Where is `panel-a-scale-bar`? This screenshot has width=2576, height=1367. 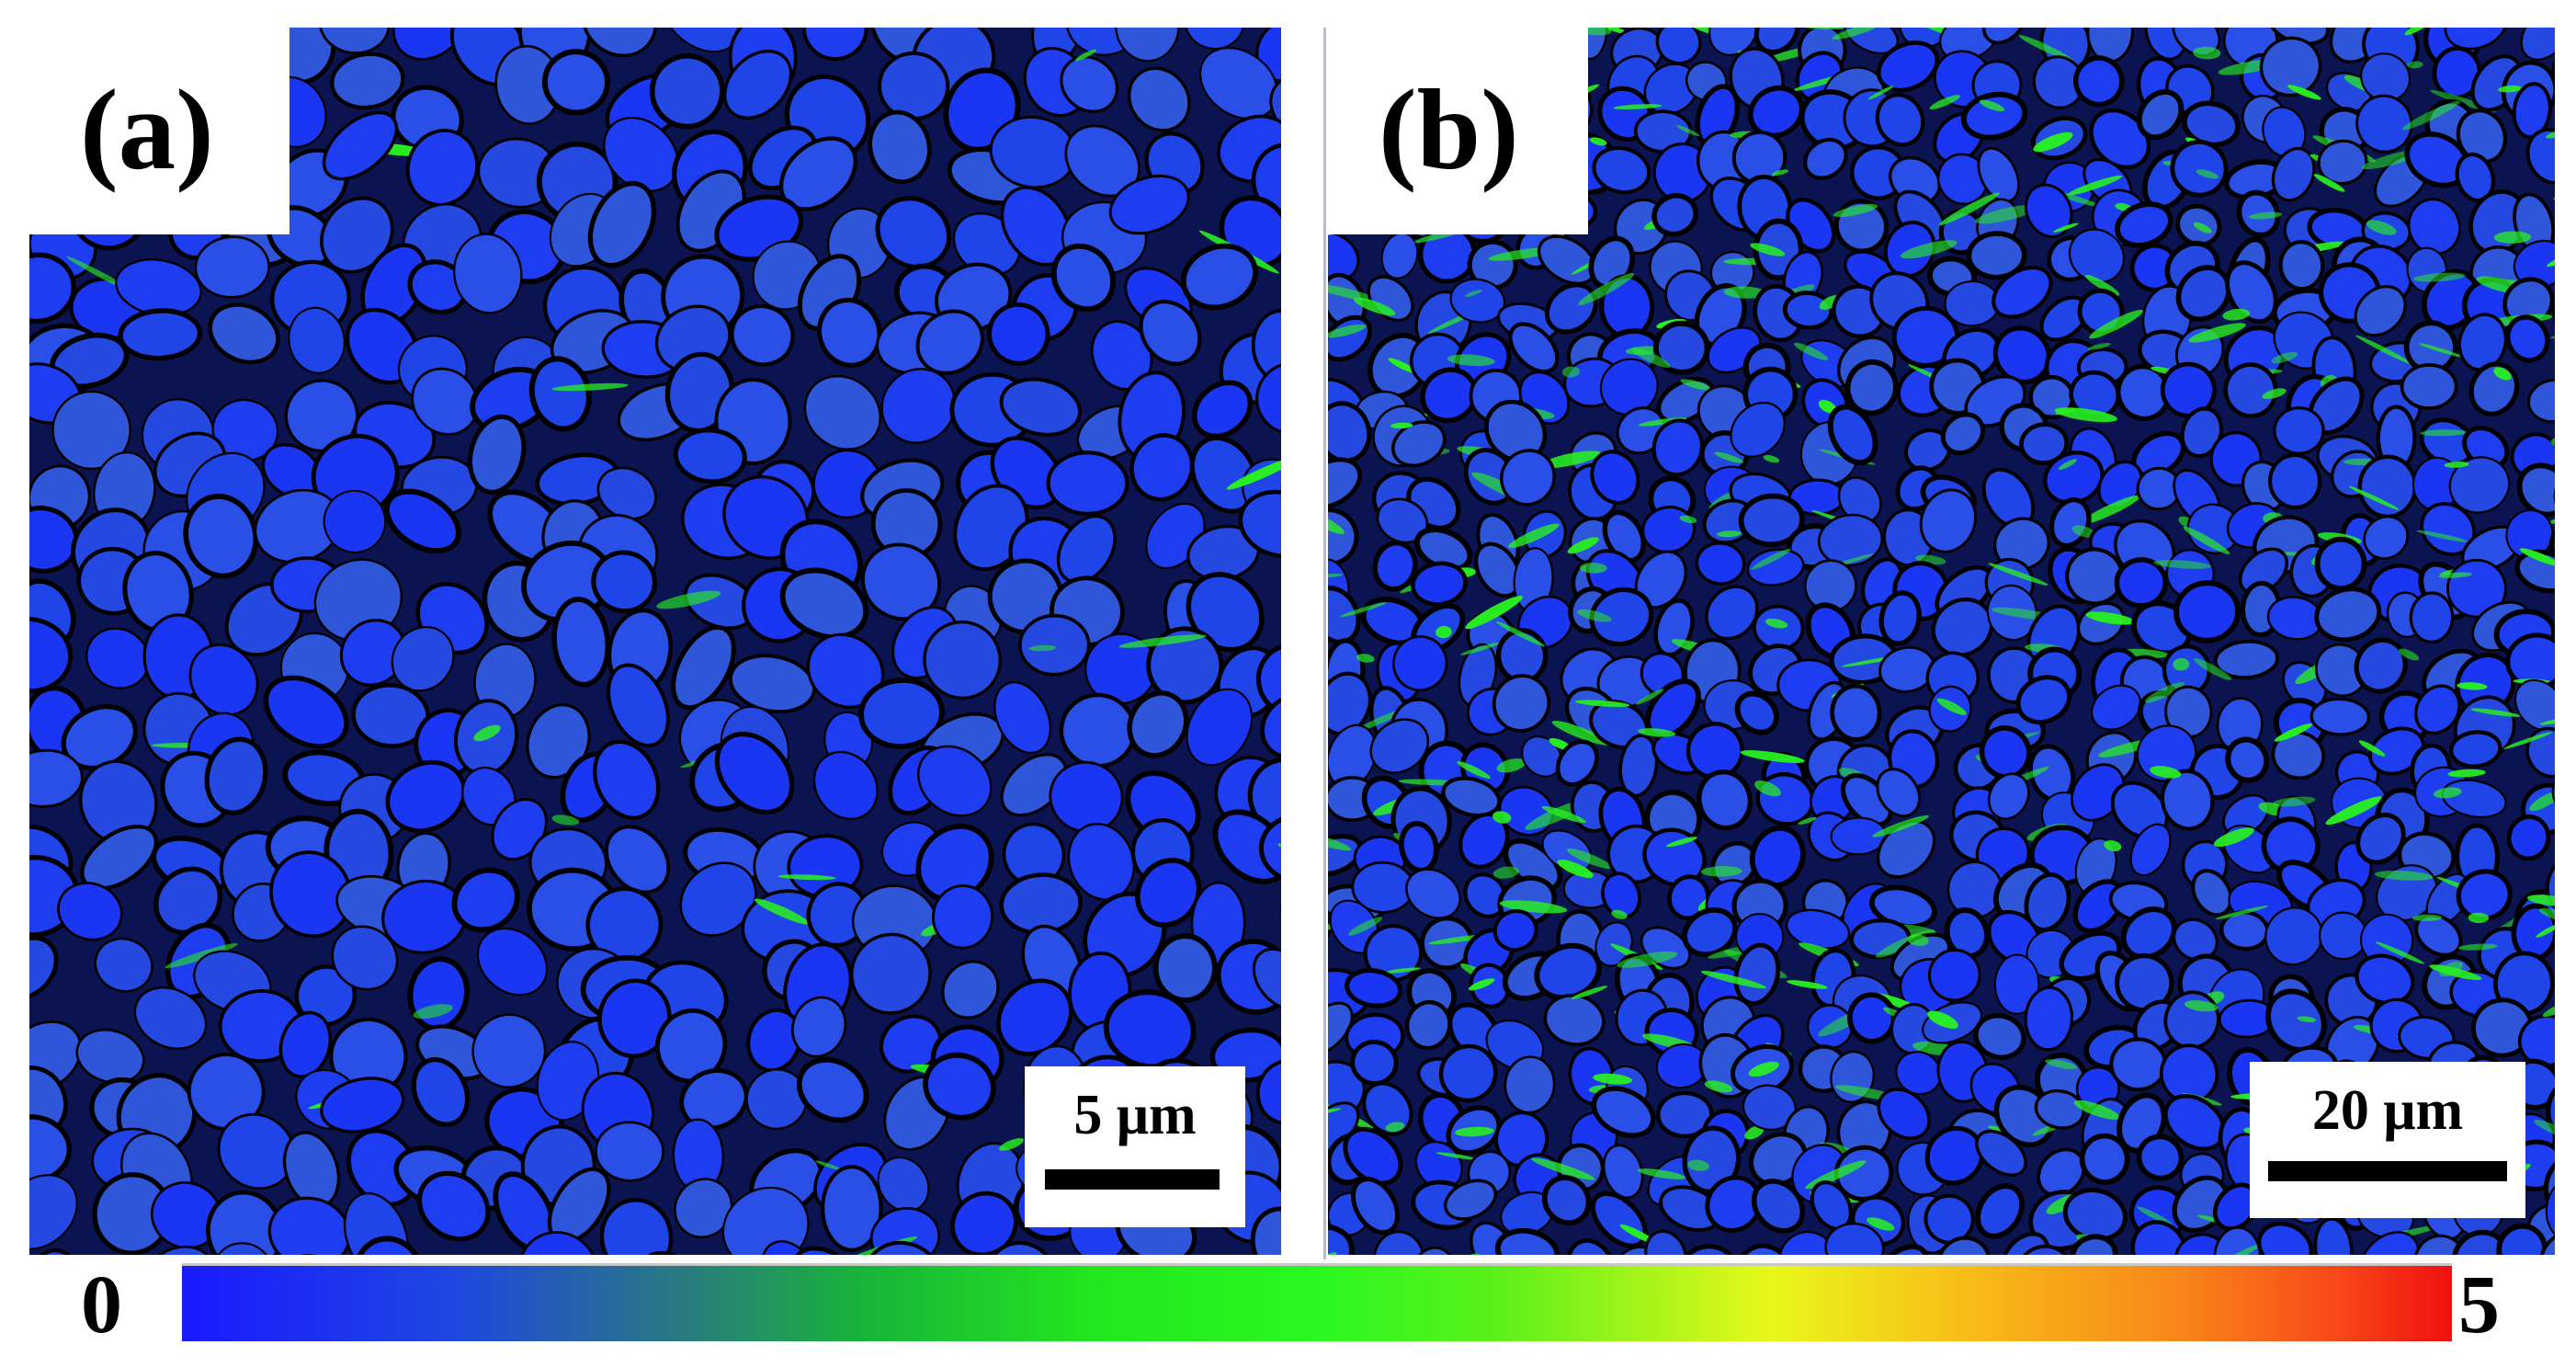 panel-a-scale-bar is located at coordinates (1132, 1179).